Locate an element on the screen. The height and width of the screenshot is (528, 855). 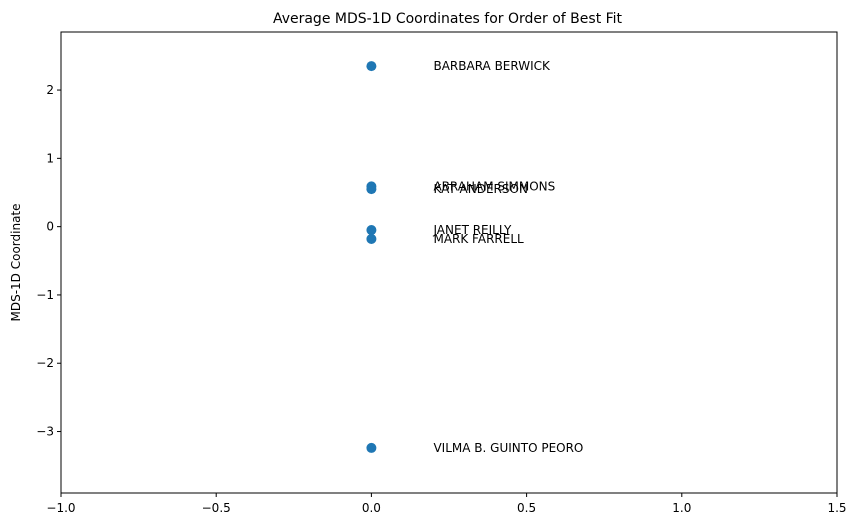
point-label: ABRAHAM SIMMONS is located at coordinates (494, 186).